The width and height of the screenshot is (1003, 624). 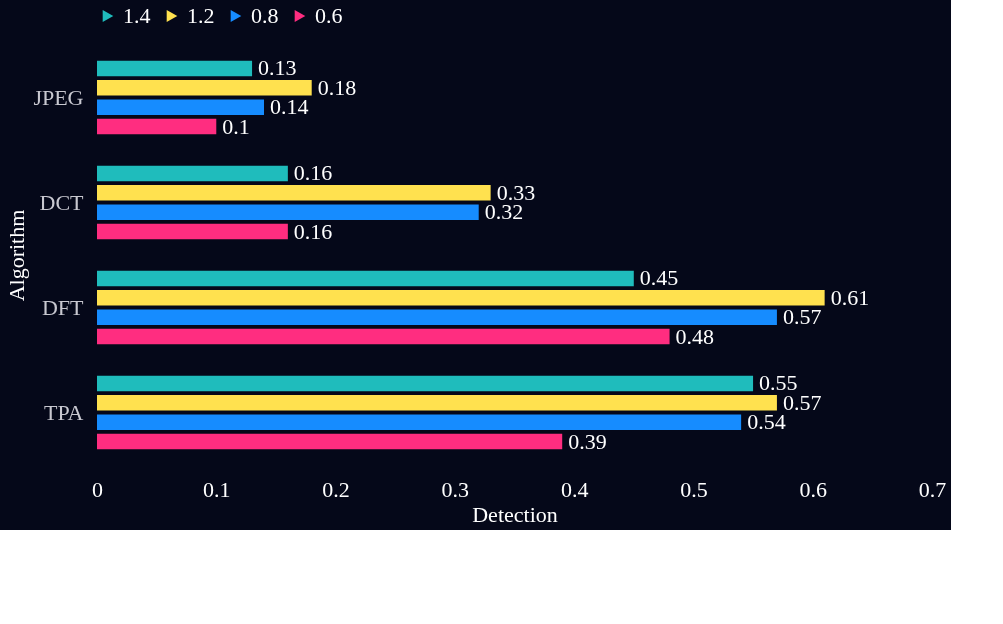 What do you see at coordinates (802, 317) in the screenshot?
I see `data-label: 0.57` at bounding box center [802, 317].